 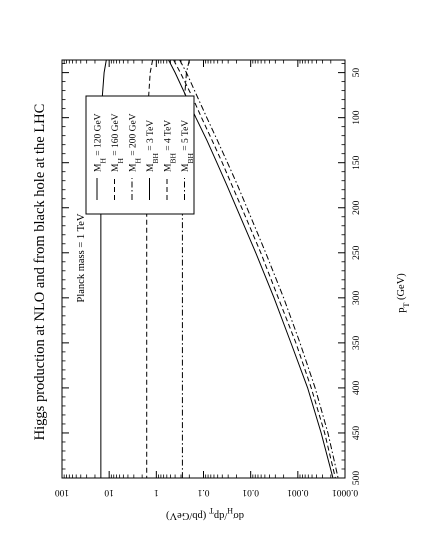 I want to click on y-tick-label: 0.001, so click(x=298, y=492).